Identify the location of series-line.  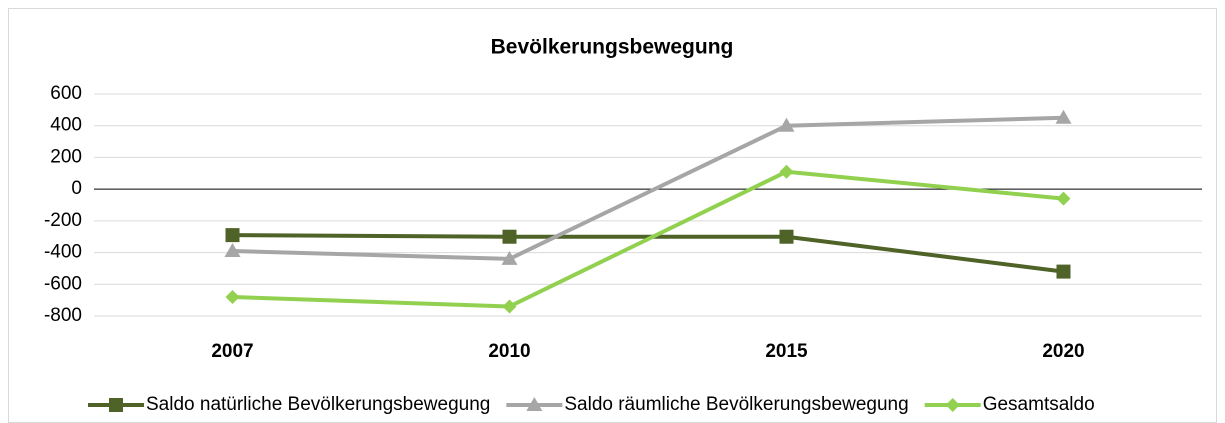
(648, 253).